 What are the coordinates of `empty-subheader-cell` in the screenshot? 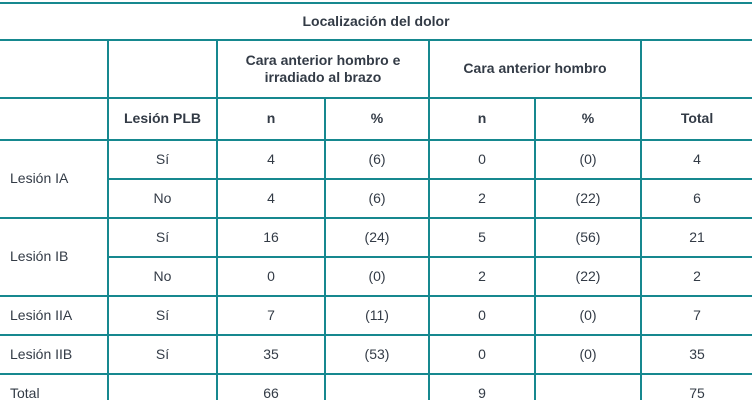 It's located at (54, 119).